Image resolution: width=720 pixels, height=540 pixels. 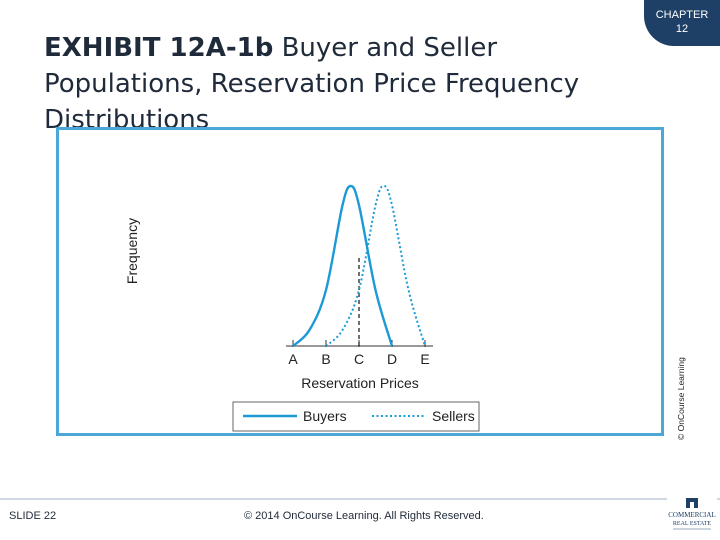 I want to click on chapter-tab: CHAPTER 12, so click(x=682, y=23).